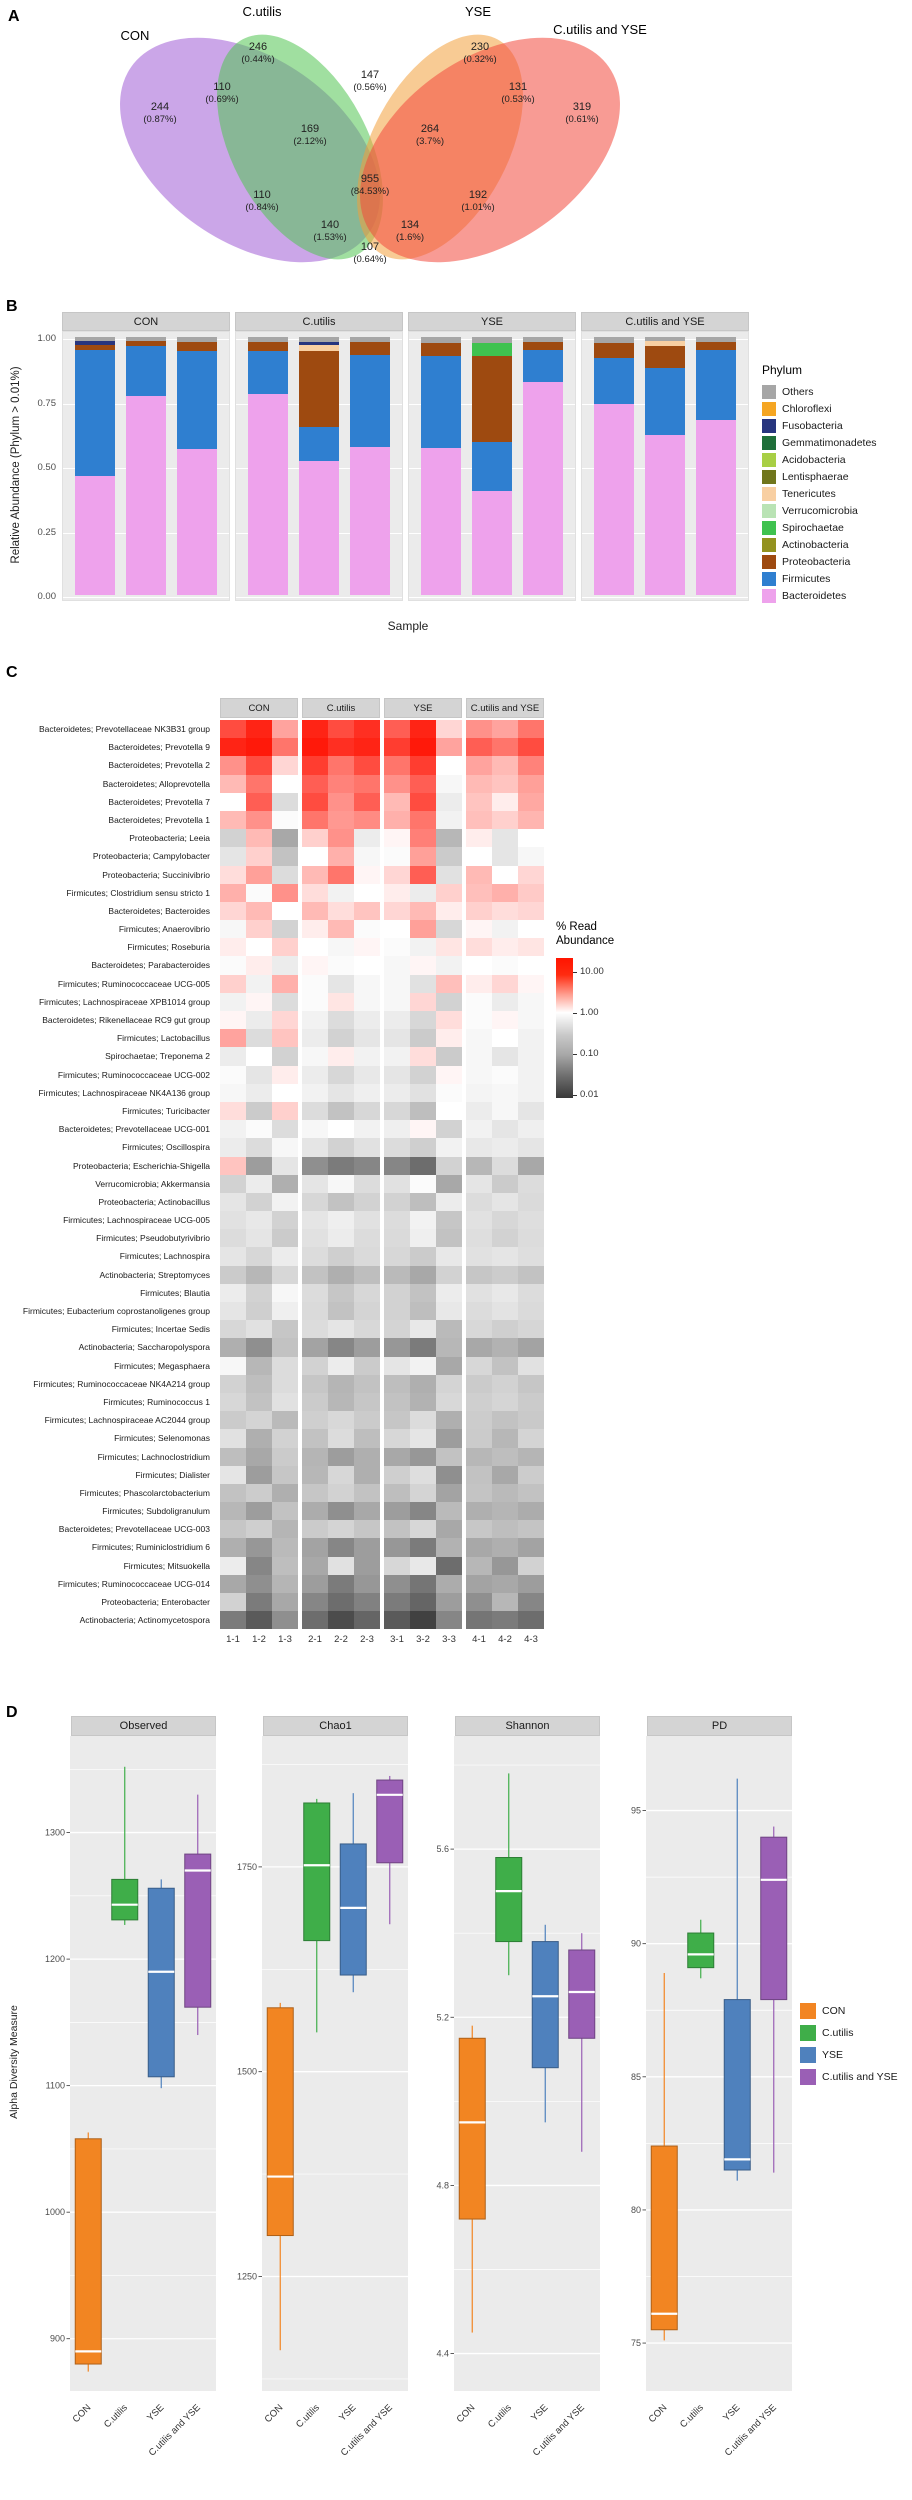  I want to click on d-x-tick-label: C.utilis, so click(308, 2416).